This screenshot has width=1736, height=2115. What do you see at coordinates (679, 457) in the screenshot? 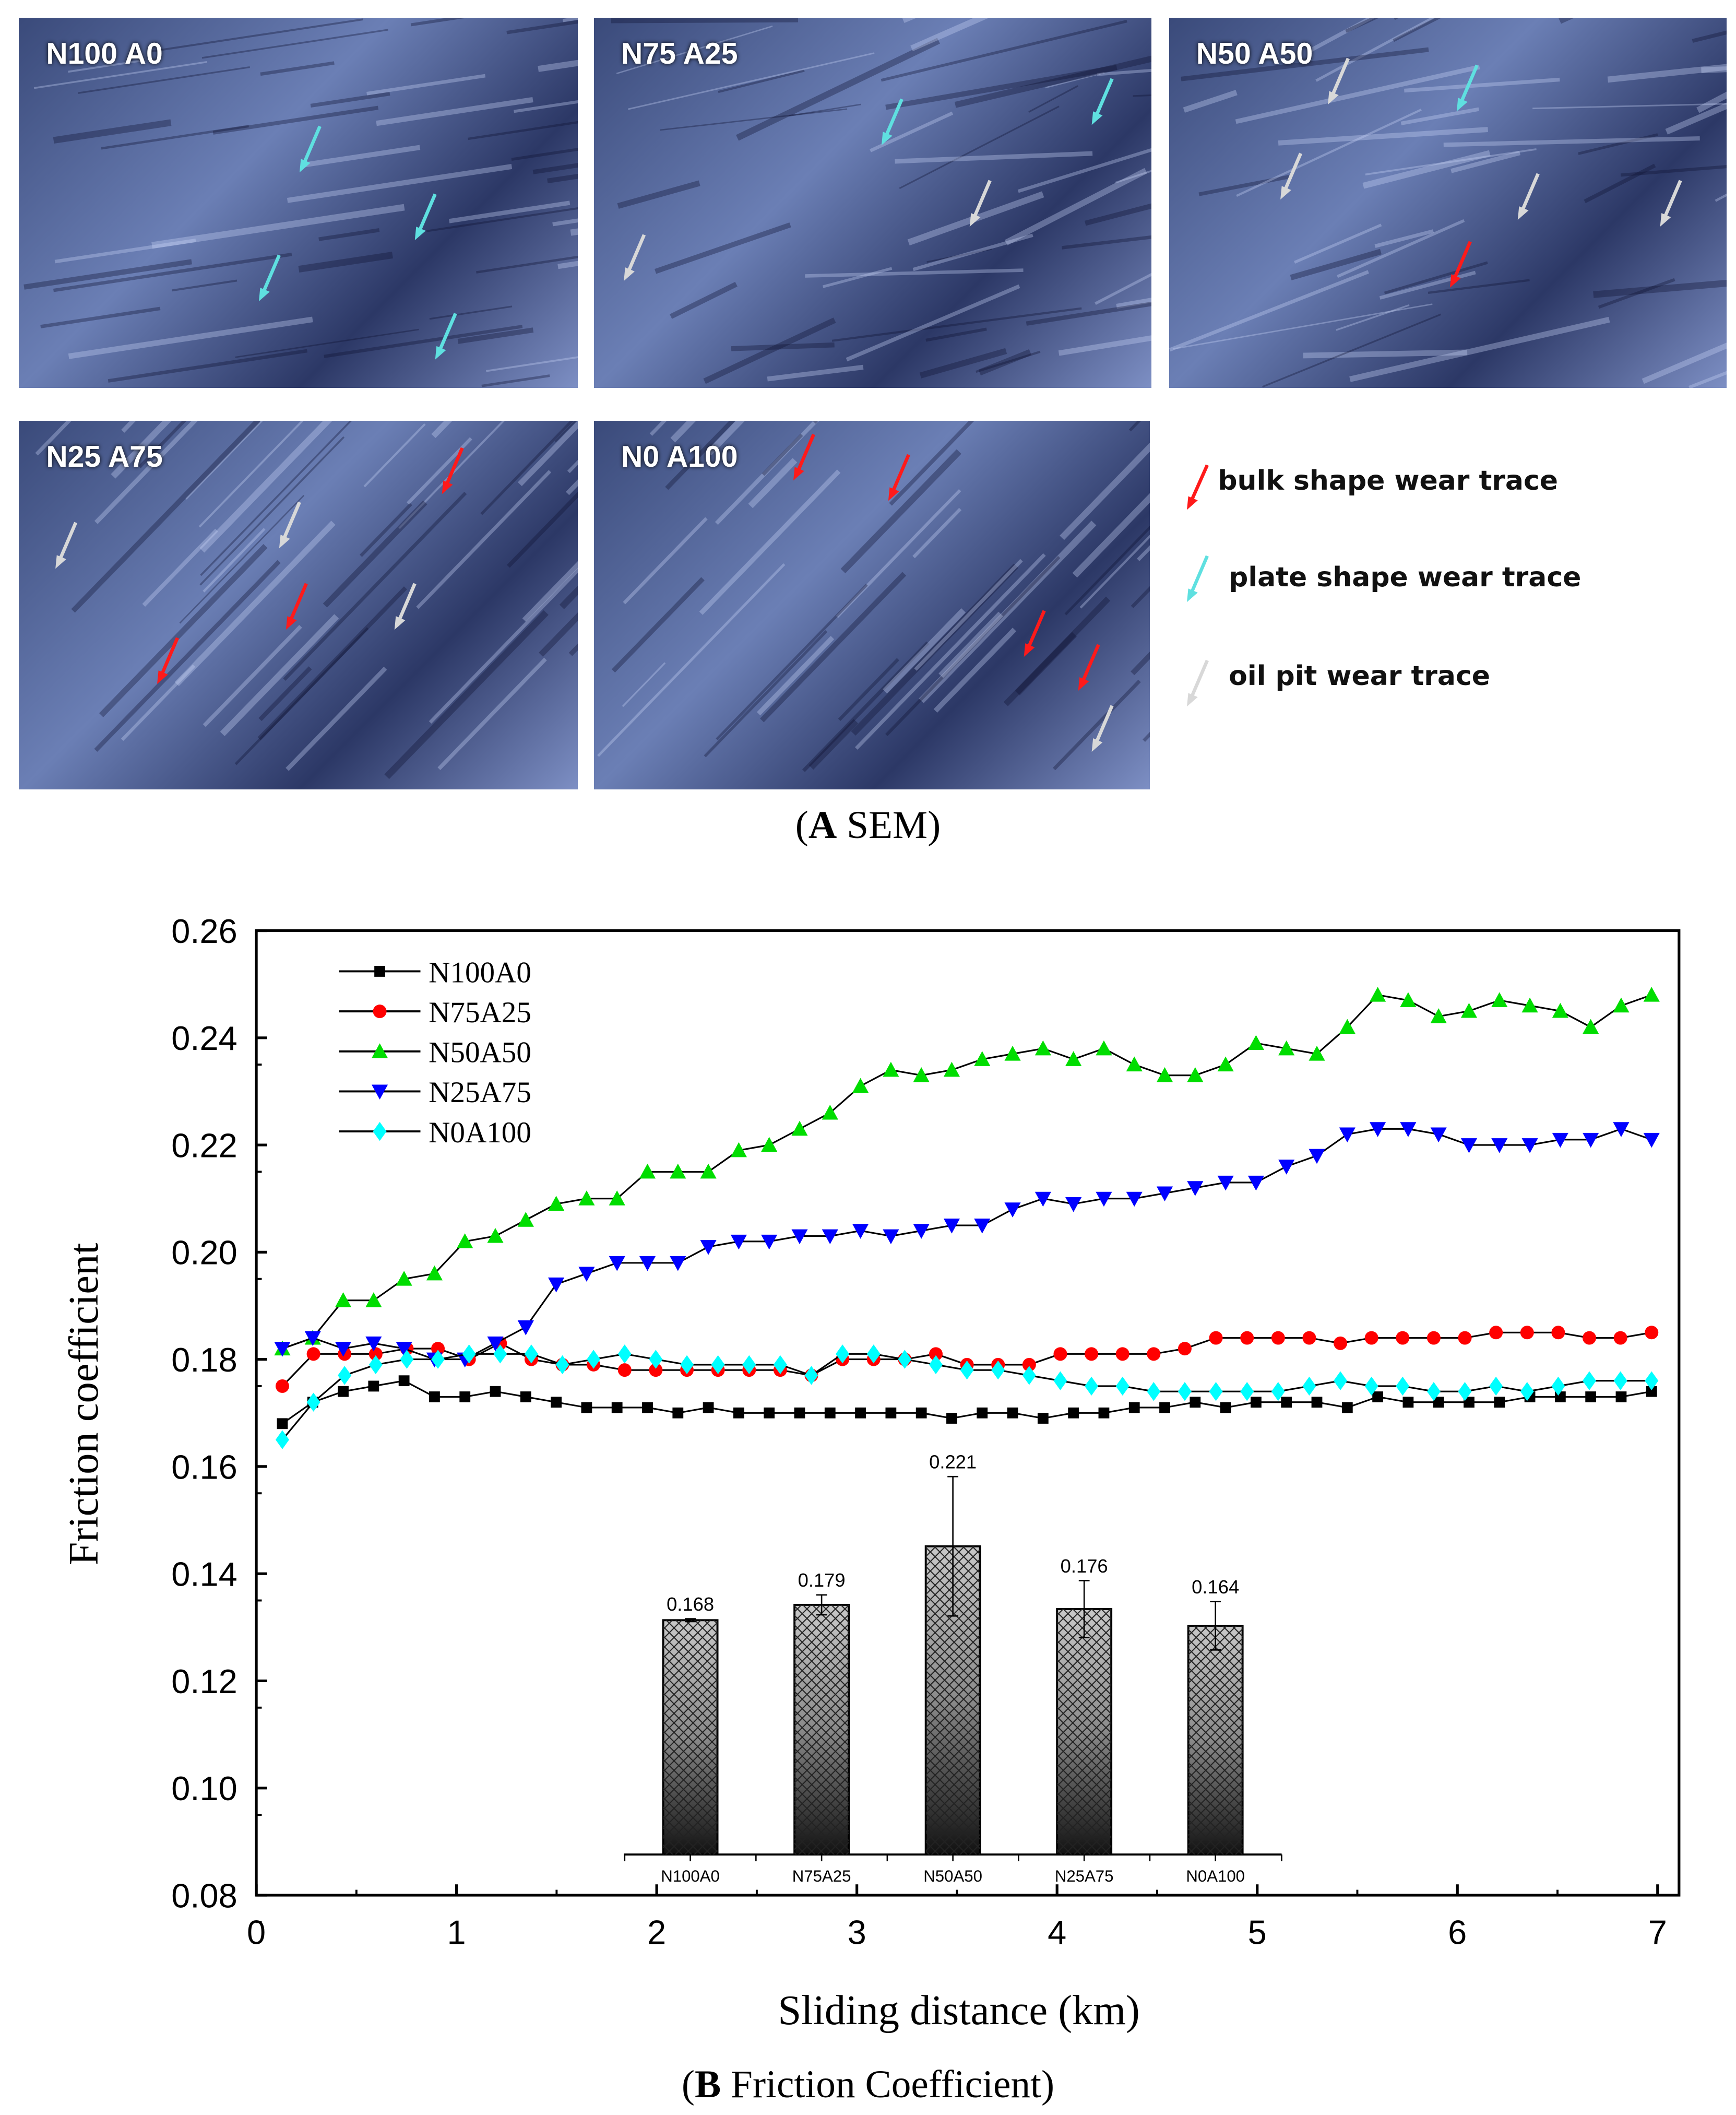
I see `sem-image-label: N0 A100` at bounding box center [679, 457].